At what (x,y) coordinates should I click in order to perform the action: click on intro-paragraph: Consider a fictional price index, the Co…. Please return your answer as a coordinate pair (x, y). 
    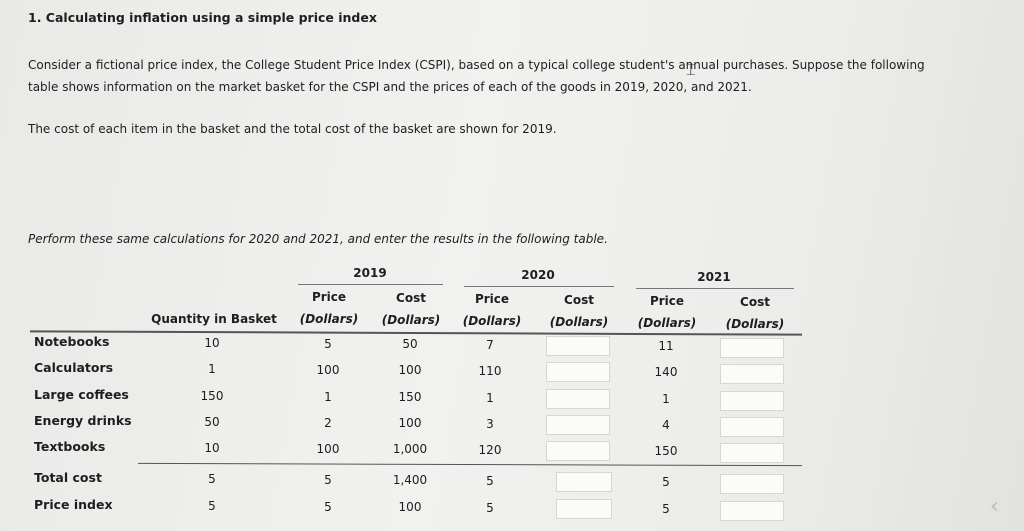
    Looking at the image, I should click on (476, 76).